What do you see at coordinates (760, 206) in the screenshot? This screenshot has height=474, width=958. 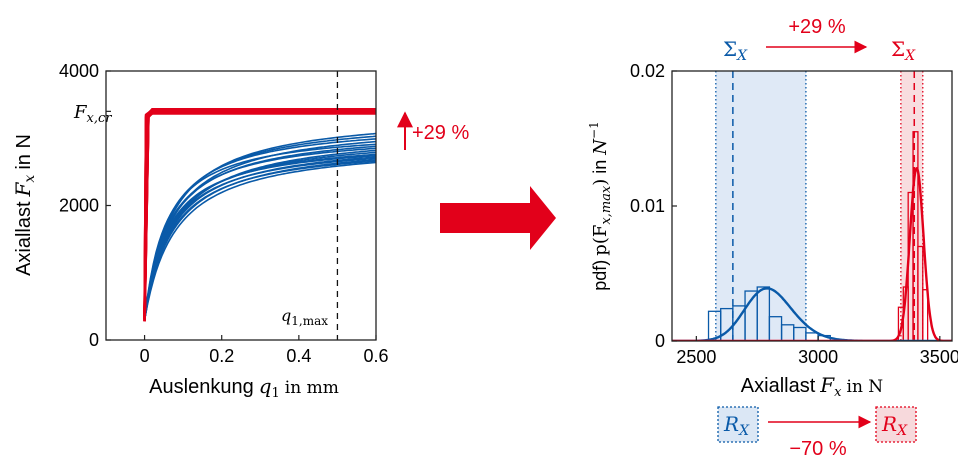 I see `blue-sigma-band` at bounding box center [760, 206].